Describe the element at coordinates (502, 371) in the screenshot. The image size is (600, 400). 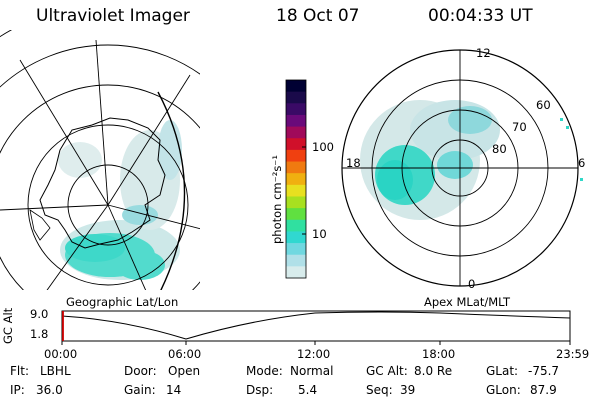
I see `glat-label: GLat:` at that location.